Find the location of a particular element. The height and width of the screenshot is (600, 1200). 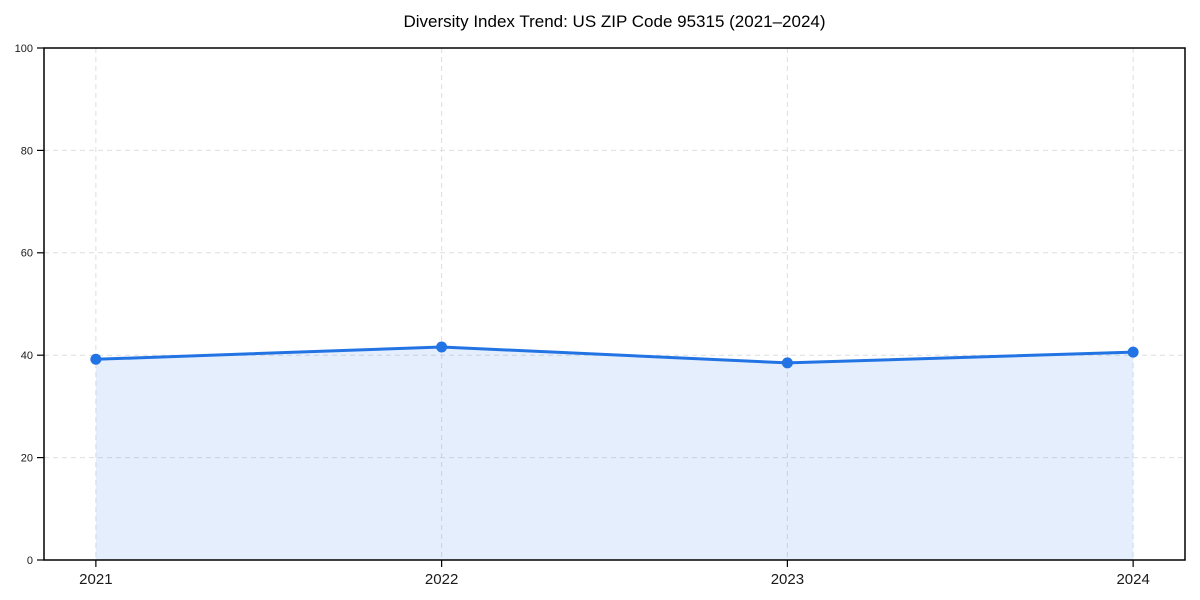

y-tick-label: 20 is located at coordinates (27, 458).